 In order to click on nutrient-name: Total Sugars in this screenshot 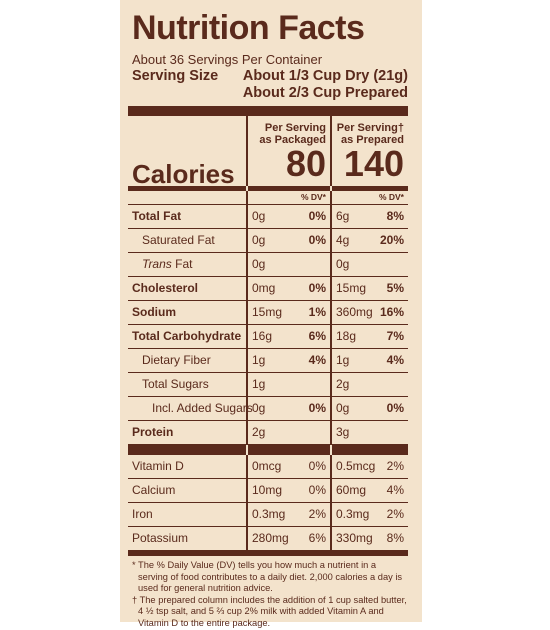, I will do `click(175, 384)`.